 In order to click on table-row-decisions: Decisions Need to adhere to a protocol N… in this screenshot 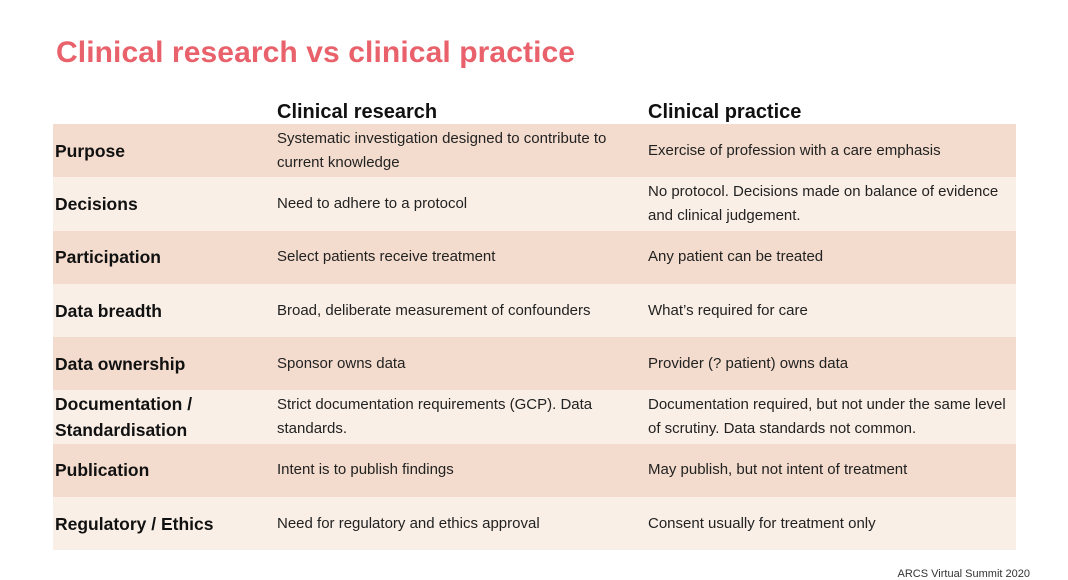, I will do `click(534, 204)`.